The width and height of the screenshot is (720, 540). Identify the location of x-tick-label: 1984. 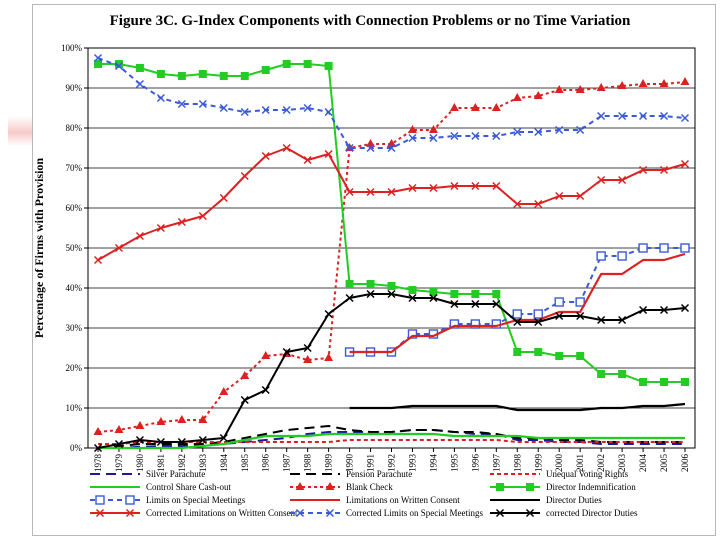
(224, 463).